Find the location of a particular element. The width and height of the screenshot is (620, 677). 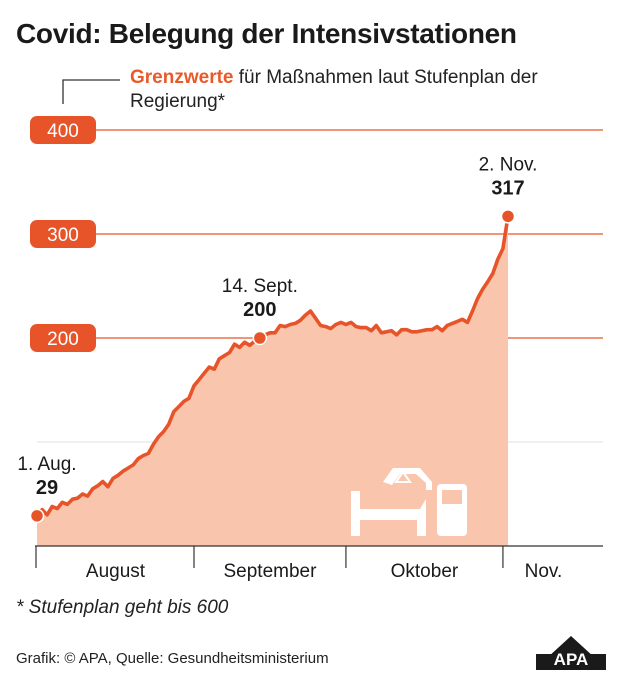

annotation-value: 317 is located at coordinates (507, 188).